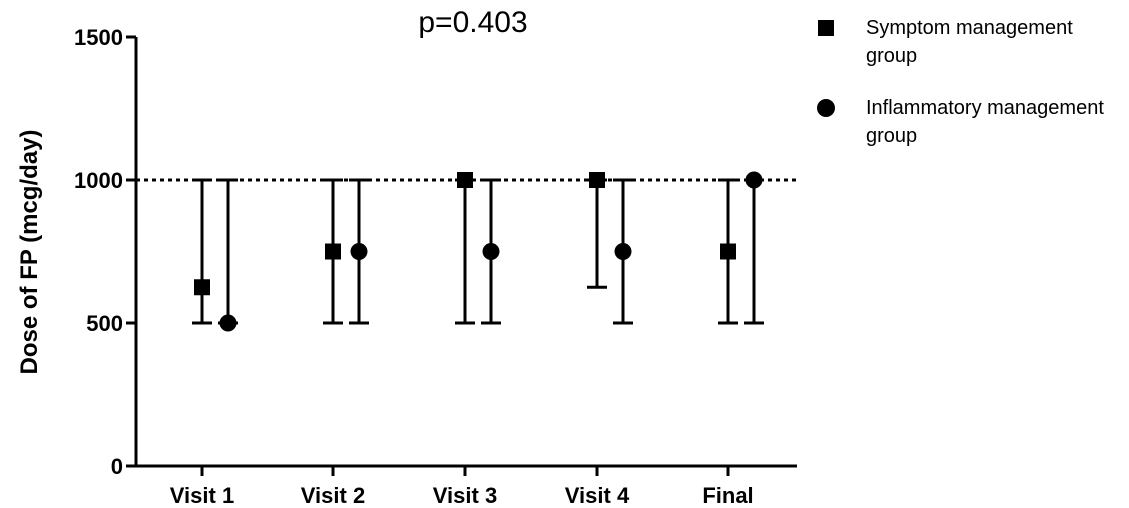 This screenshot has width=1129, height=508. Describe the element at coordinates (98, 180) in the screenshot. I see `y-tick-label: 1000` at that location.